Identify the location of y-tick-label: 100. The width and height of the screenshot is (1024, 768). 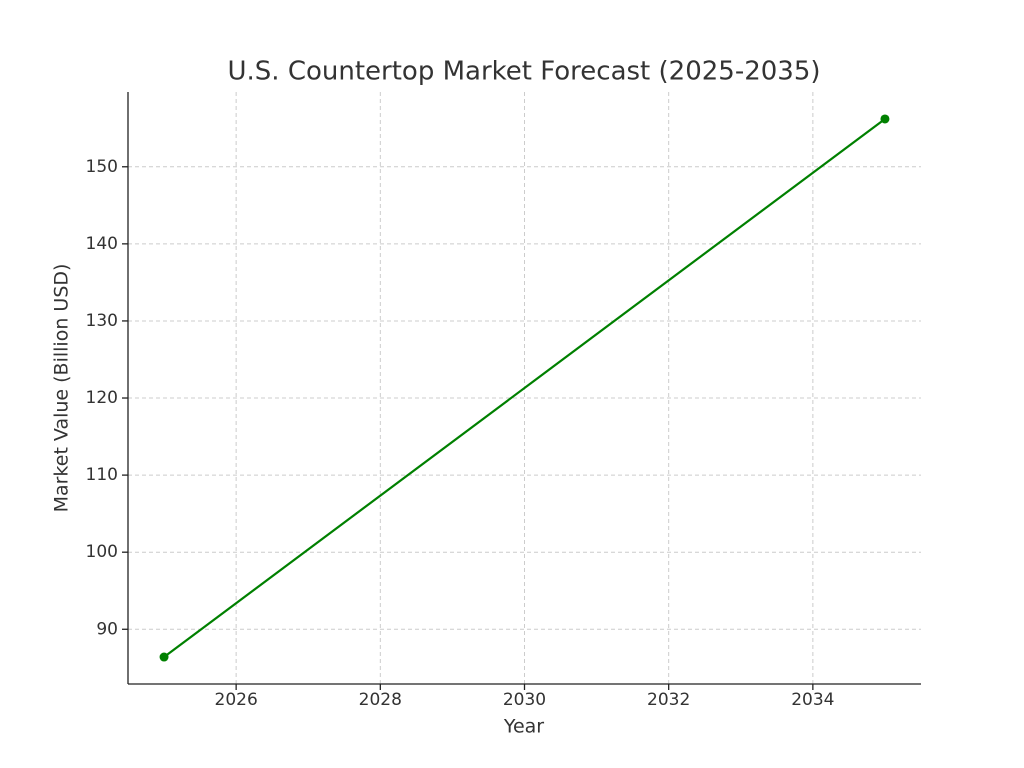
(102, 552).